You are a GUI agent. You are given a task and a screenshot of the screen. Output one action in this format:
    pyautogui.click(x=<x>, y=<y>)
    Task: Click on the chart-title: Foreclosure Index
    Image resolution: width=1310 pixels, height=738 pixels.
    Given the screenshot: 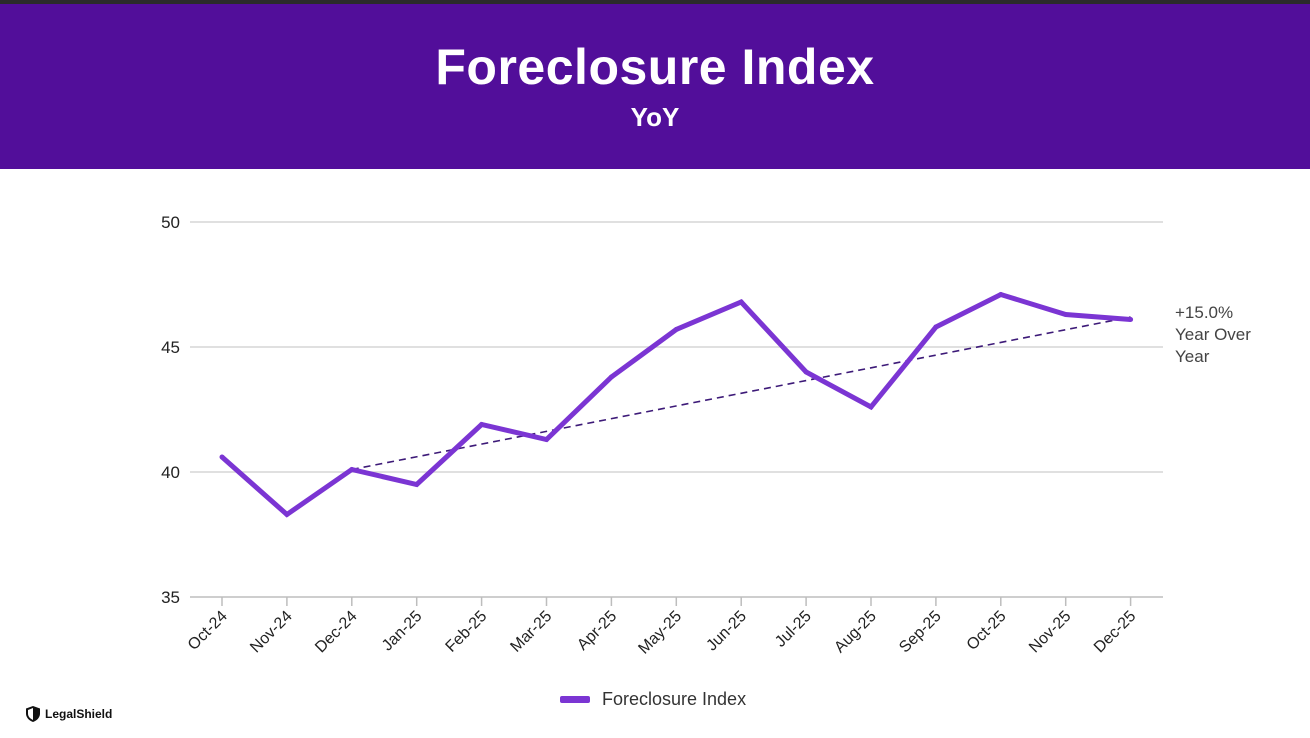 What is the action you would take?
    pyautogui.click(x=655, y=67)
    